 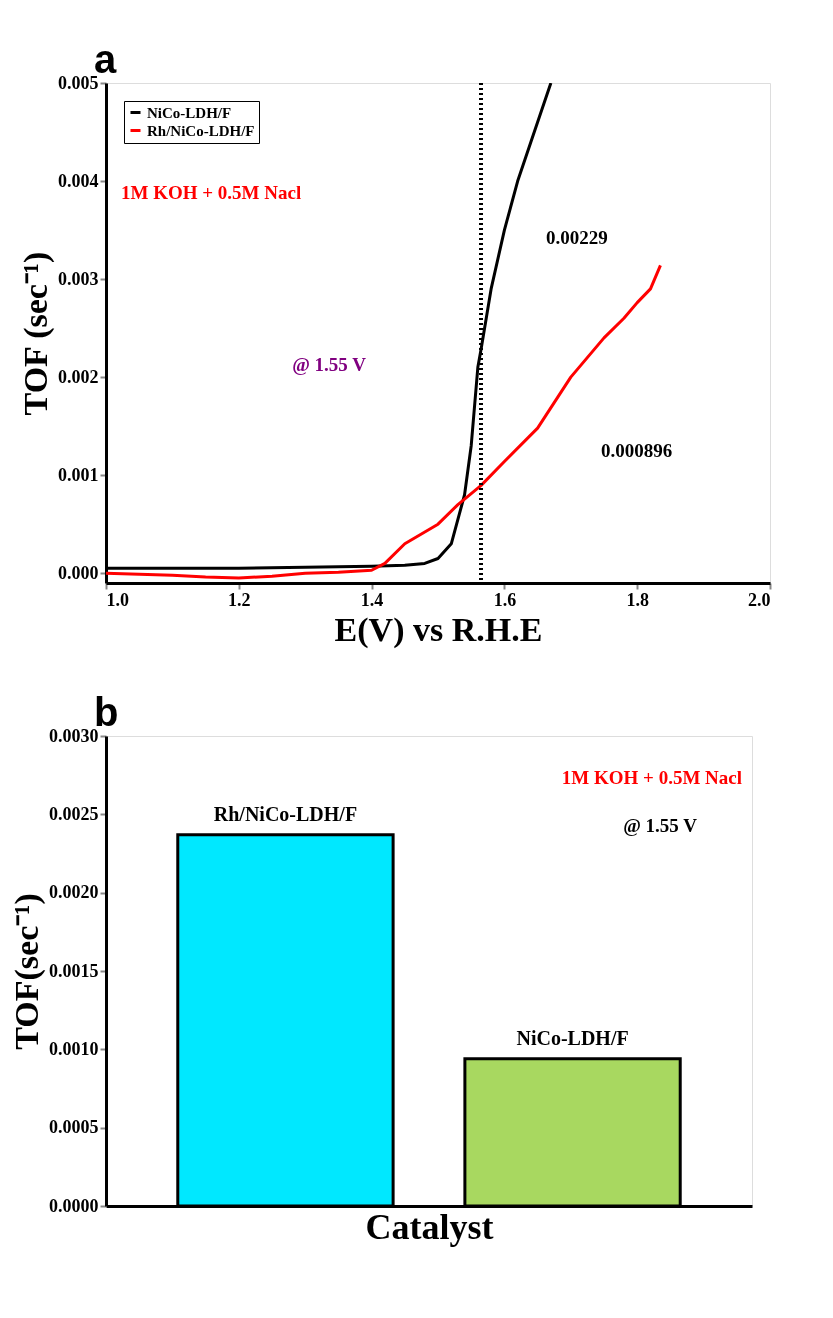 I want to click on annotation: 0.000896, so click(x=637, y=450).